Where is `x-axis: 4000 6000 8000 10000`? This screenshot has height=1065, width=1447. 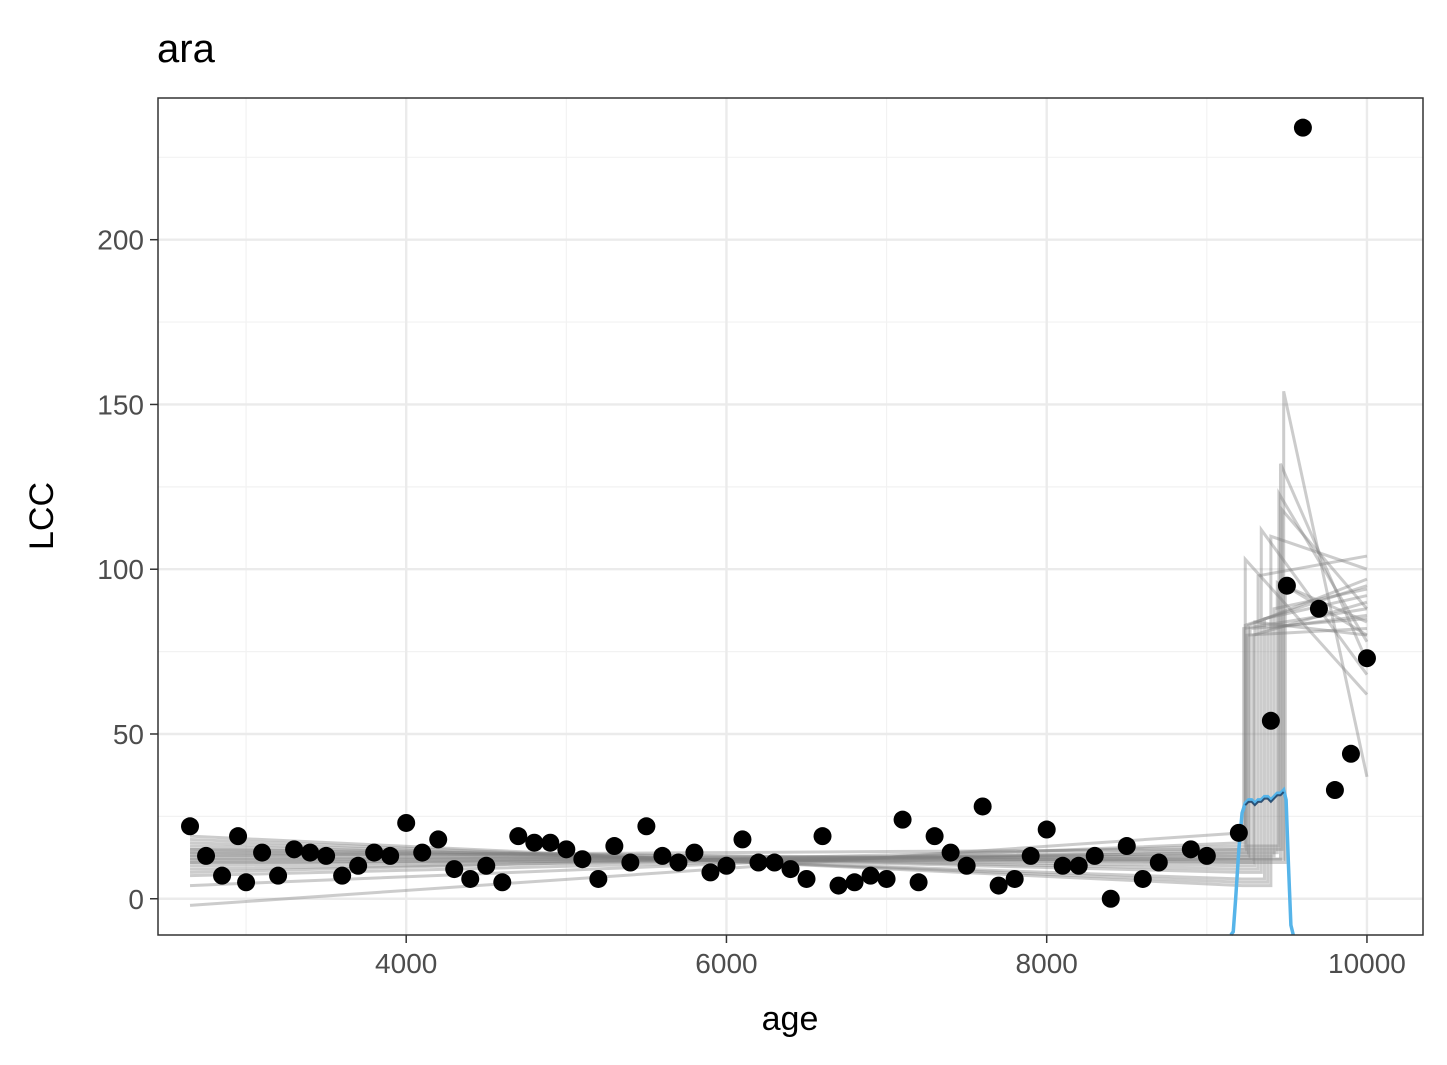 x-axis: 4000 6000 8000 10000 is located at coordinates (890, 957).